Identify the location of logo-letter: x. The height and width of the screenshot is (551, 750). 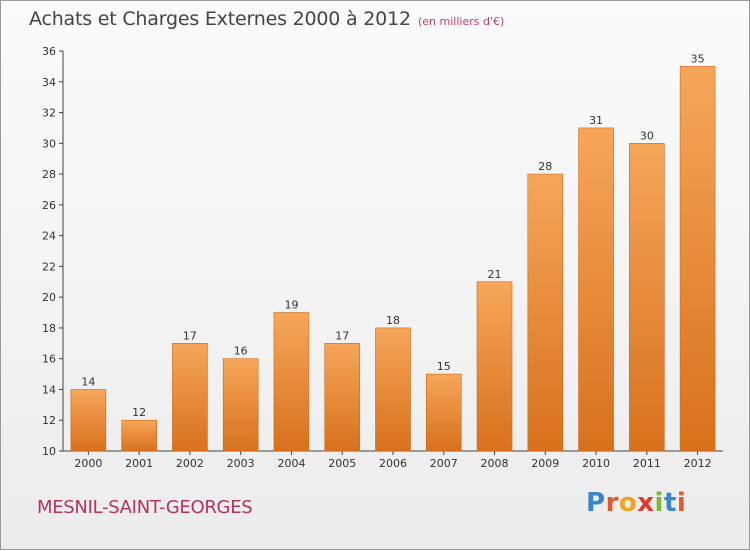
(646, 503).